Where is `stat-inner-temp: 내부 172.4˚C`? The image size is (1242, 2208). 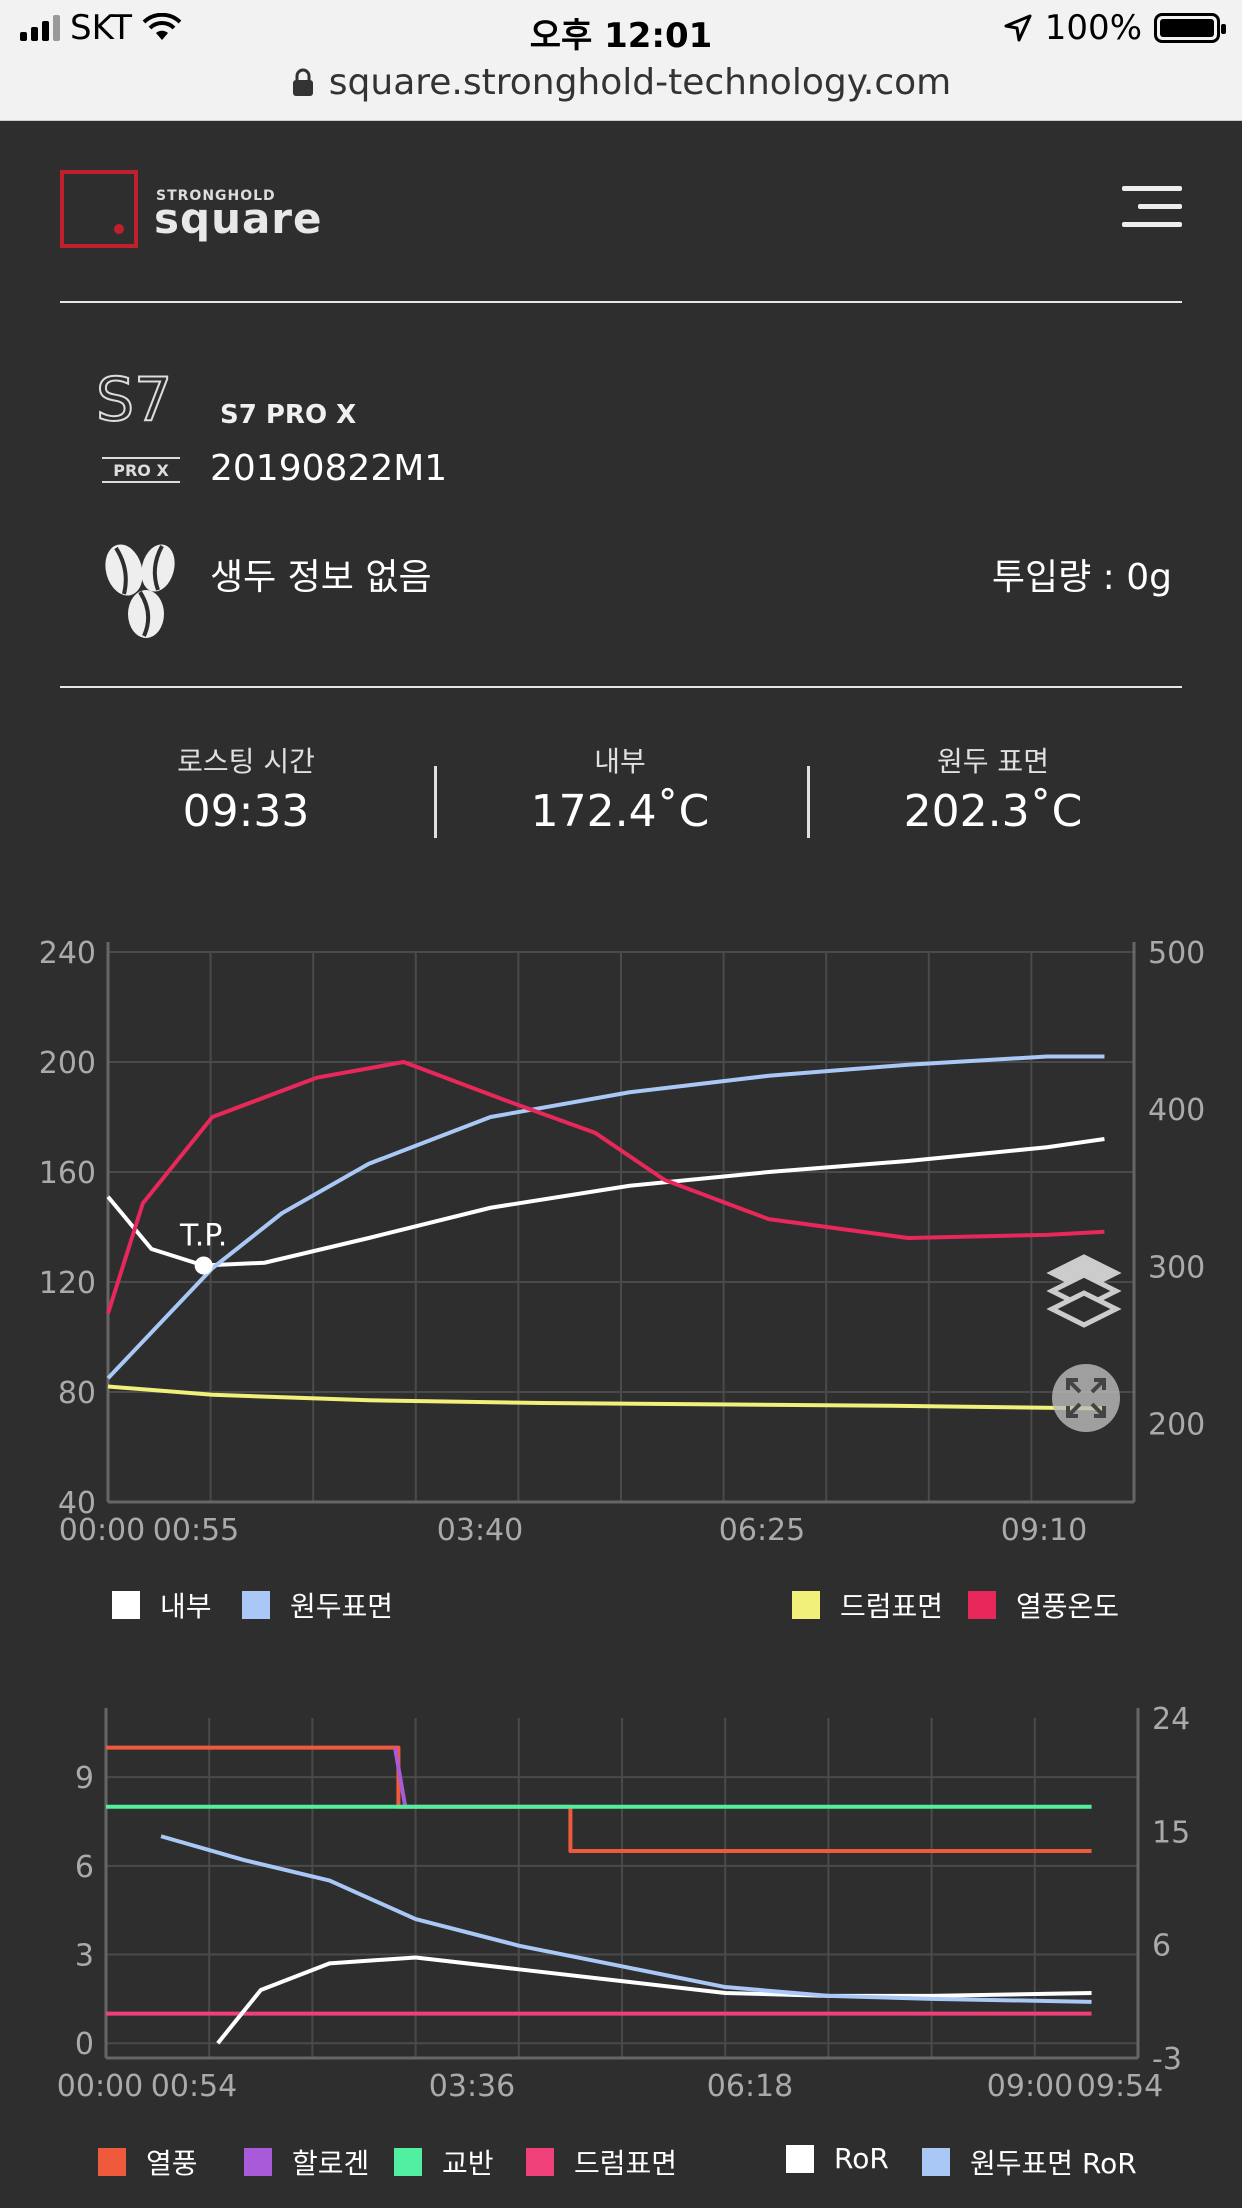
stat-inner-temp: 내부 172.4˚C is located at coordinates (620, 788).